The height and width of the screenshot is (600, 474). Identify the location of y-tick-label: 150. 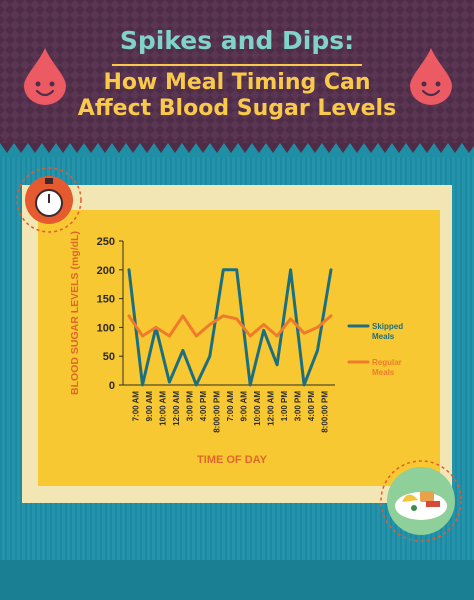
(106, 300).